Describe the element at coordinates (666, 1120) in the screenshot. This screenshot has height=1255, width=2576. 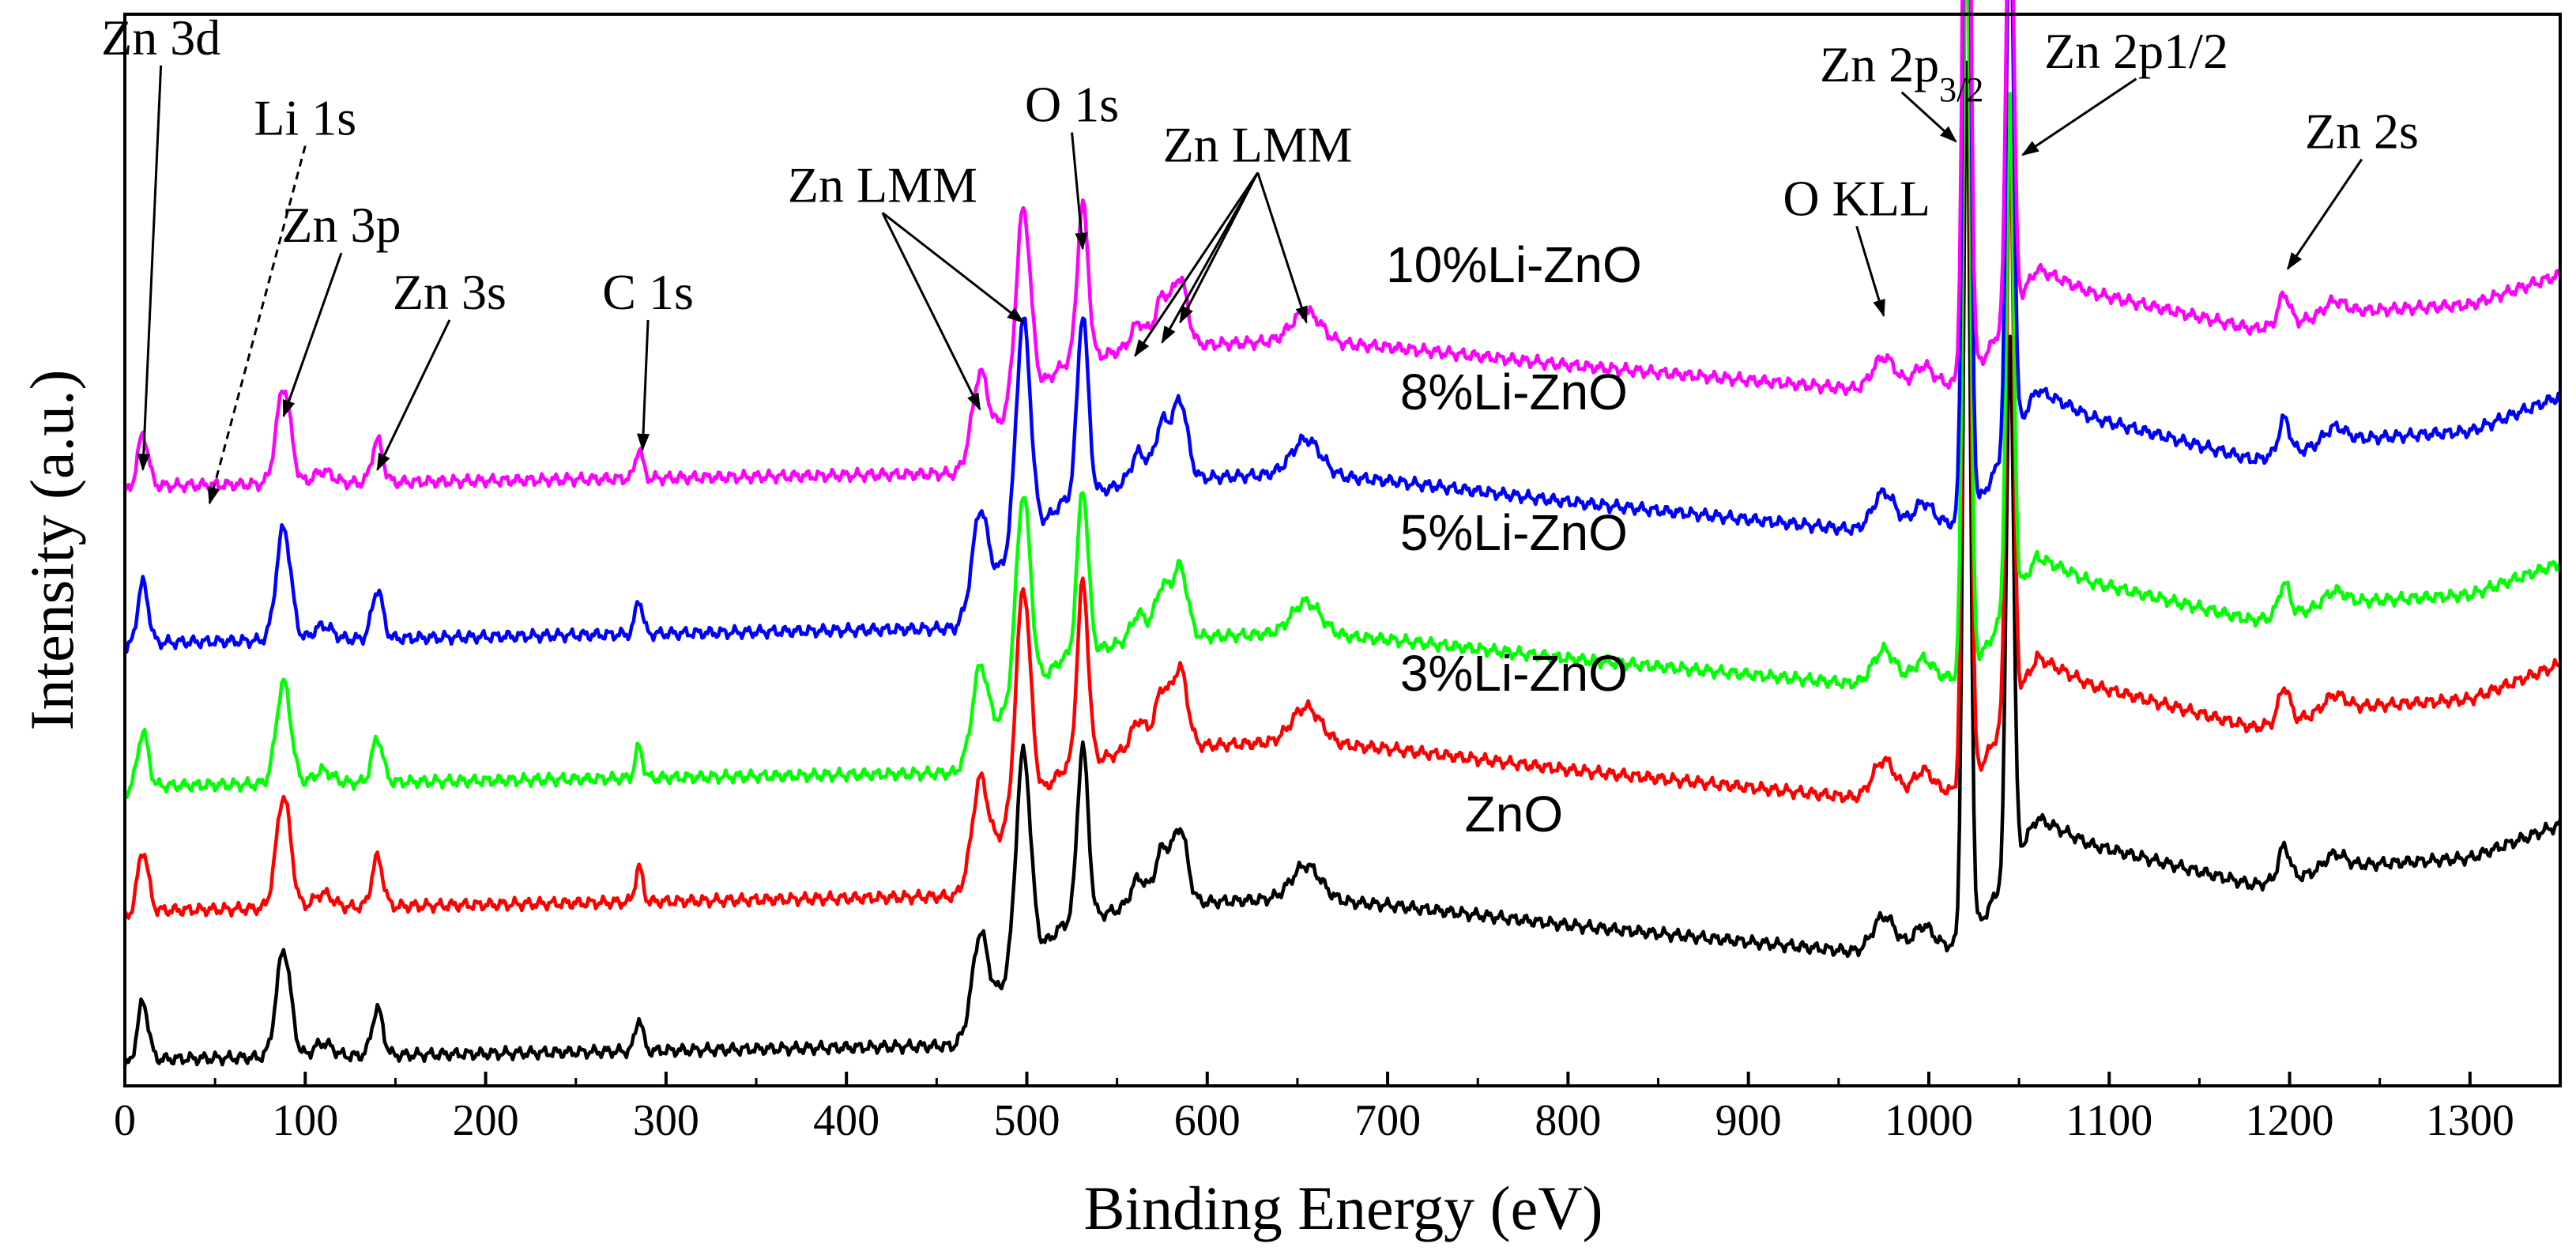
I see `x-tick-label: 300` at that location.